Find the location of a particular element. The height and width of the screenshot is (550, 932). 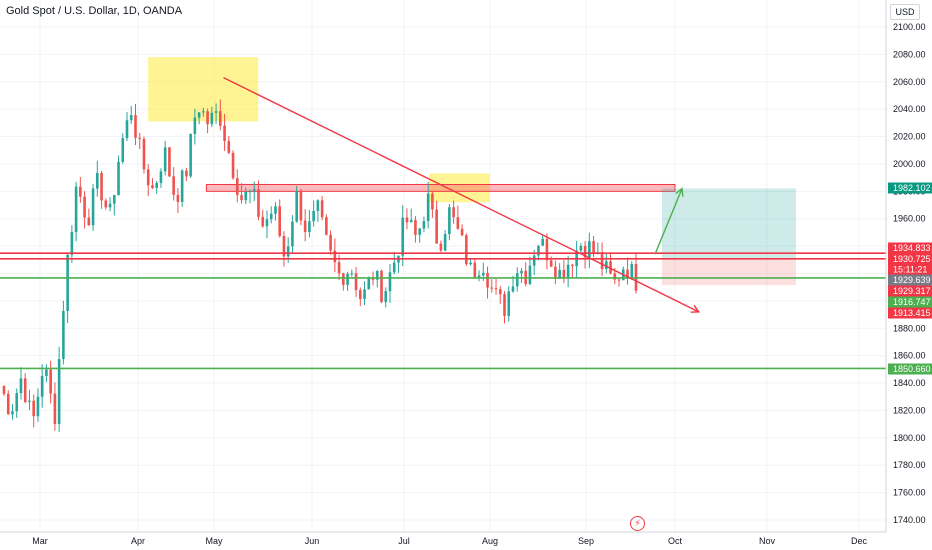

currency-button: USD is located at coordinates (905, 12).